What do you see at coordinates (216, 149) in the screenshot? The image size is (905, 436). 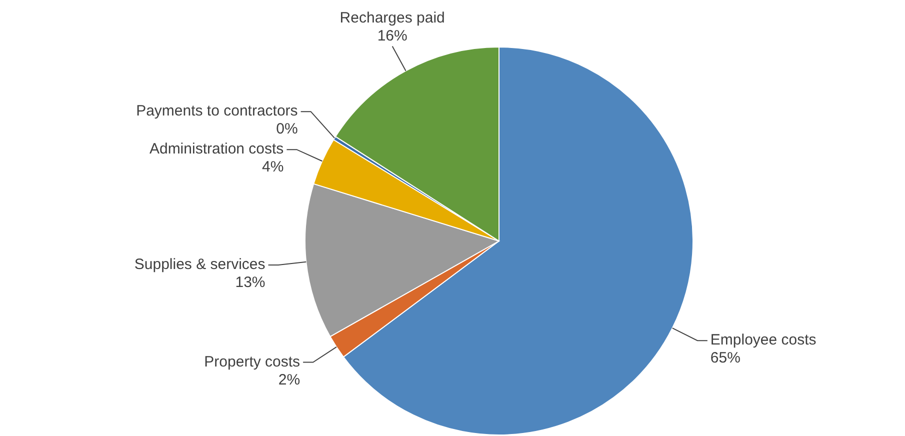 I see `slice-label: Administration costs` at bounding box center [216, 149].